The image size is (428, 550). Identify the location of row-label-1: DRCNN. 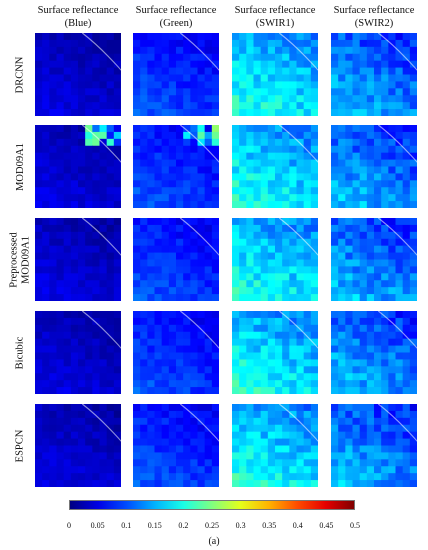
(20, 74).